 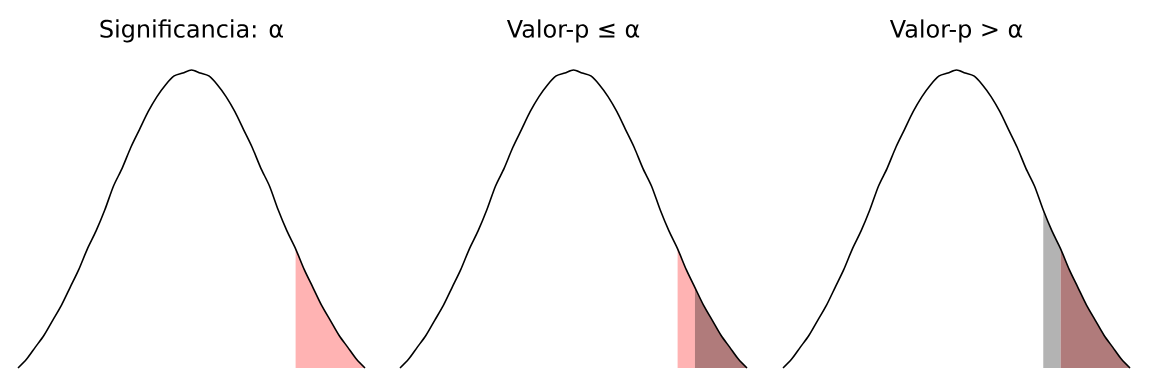 I want to click on chart-title: Valor-p > α, so click(x=956, y=31).